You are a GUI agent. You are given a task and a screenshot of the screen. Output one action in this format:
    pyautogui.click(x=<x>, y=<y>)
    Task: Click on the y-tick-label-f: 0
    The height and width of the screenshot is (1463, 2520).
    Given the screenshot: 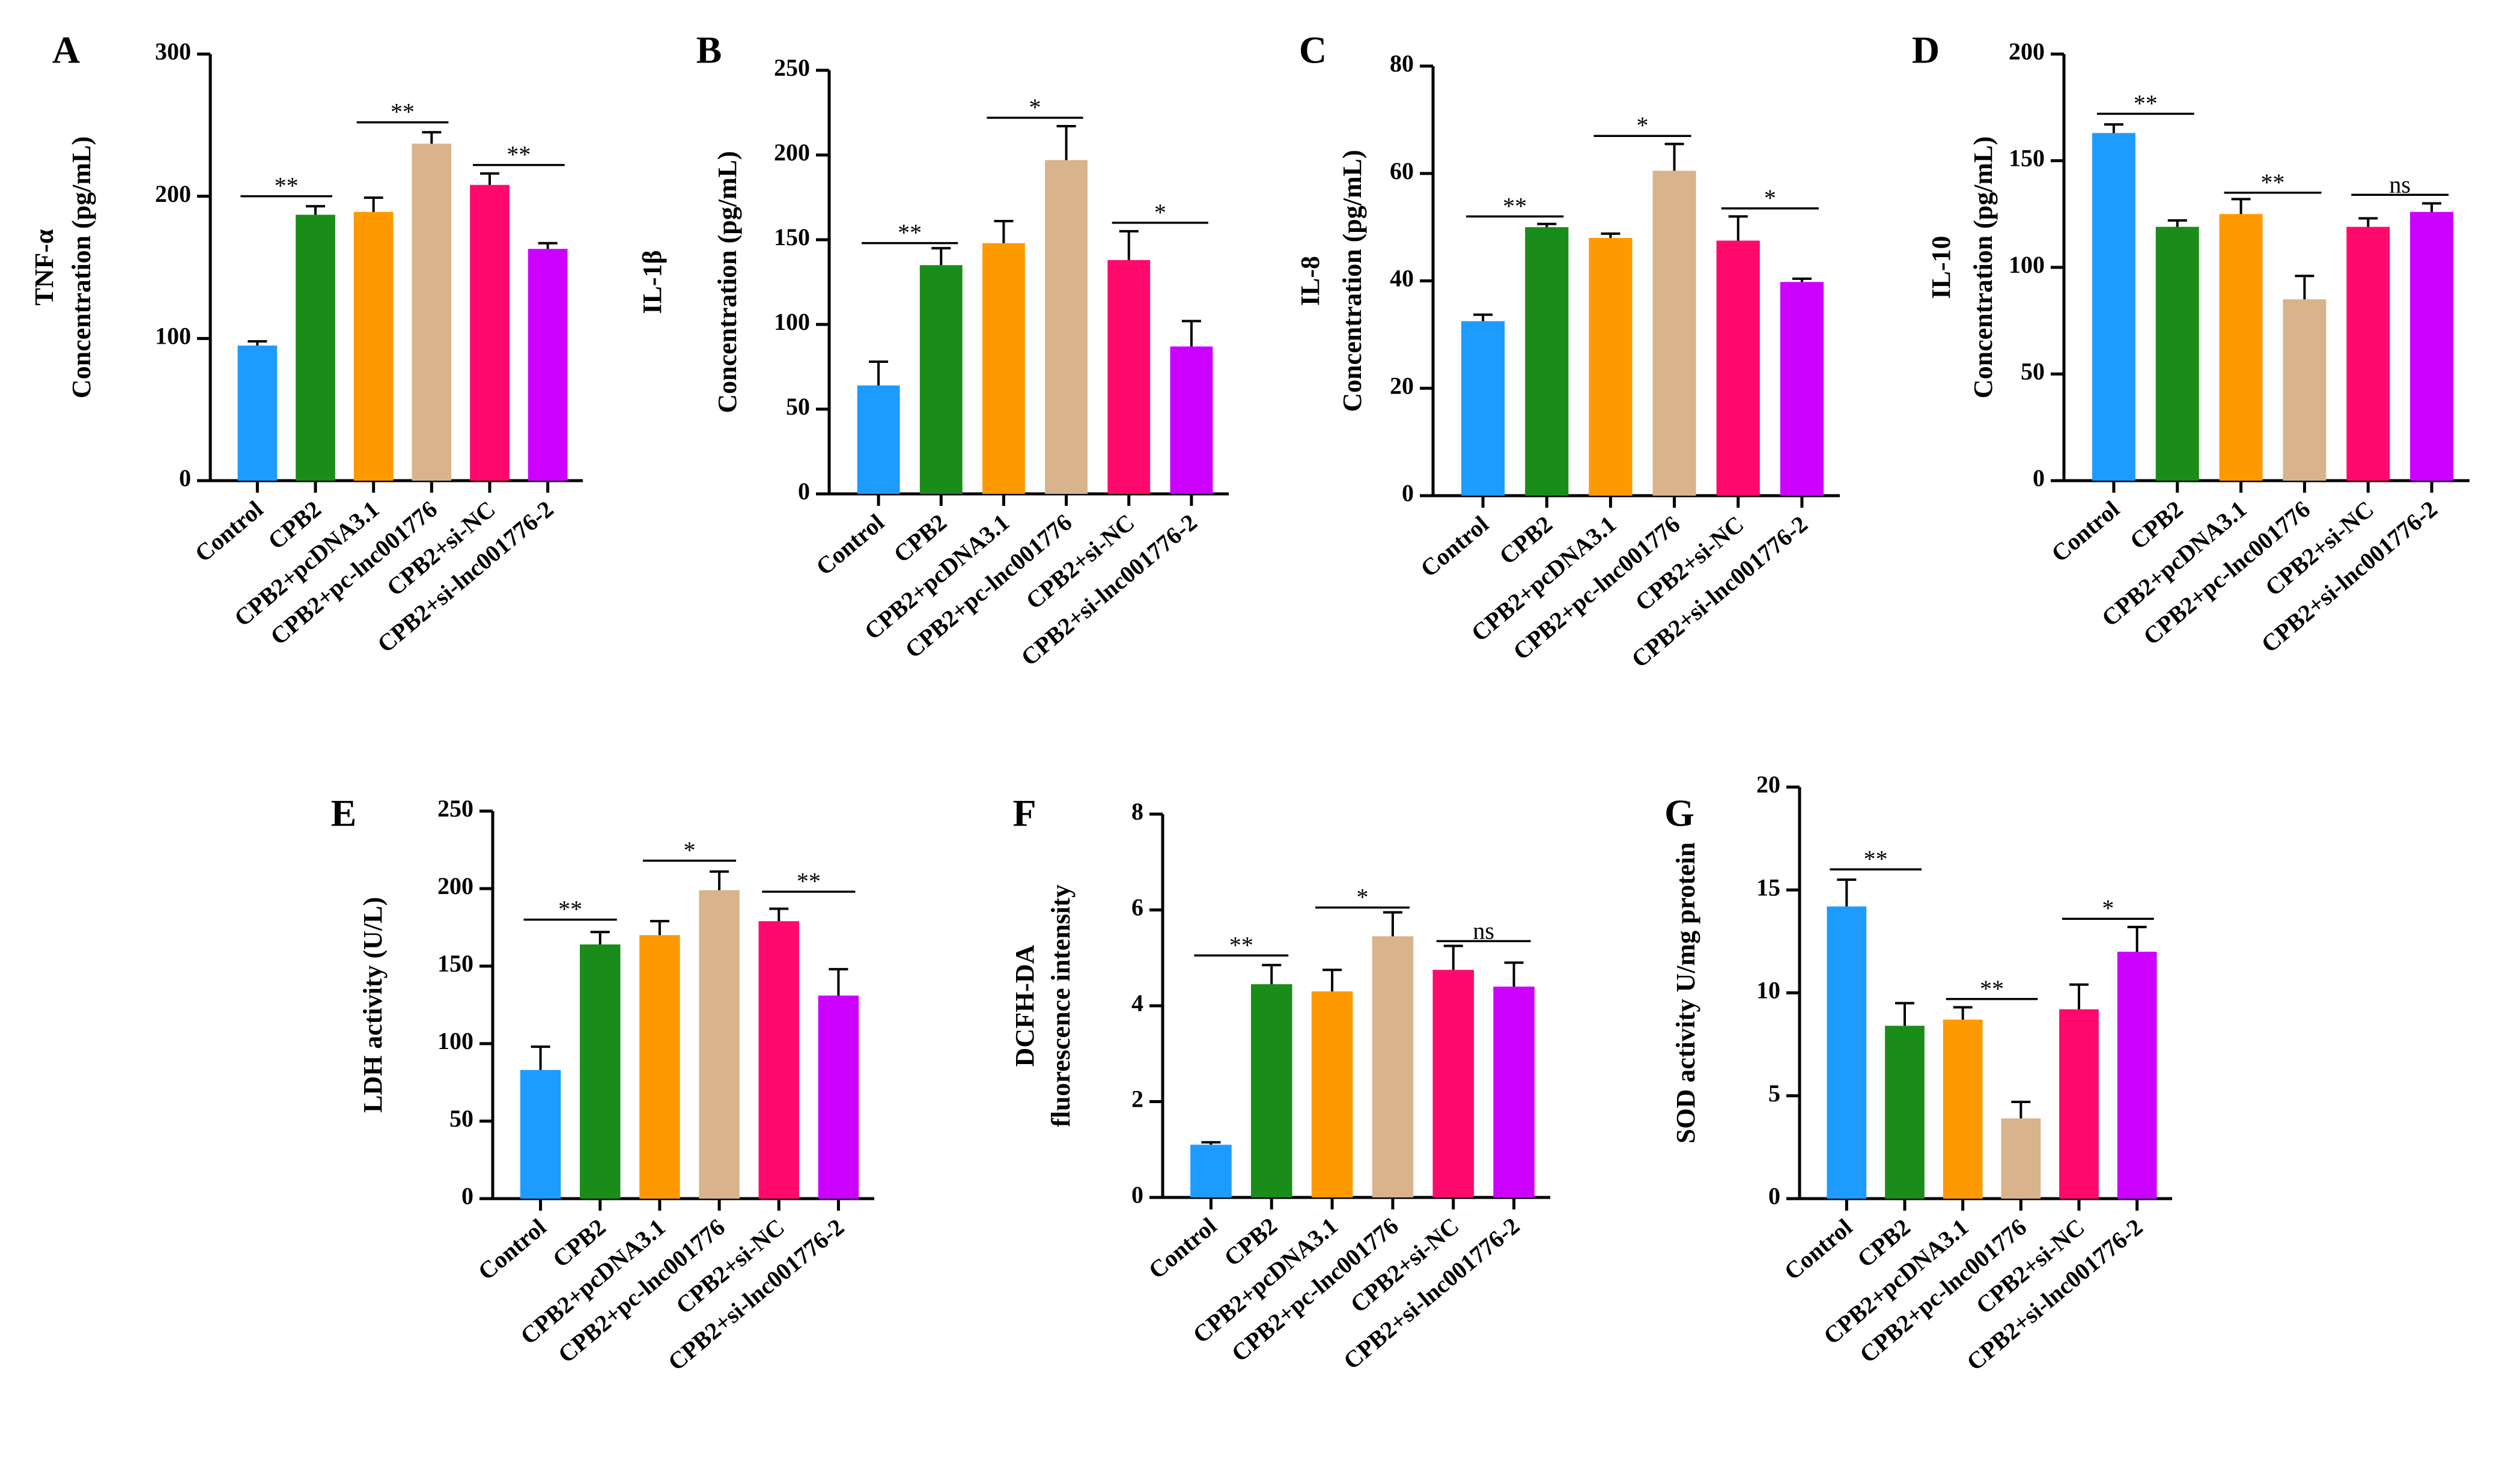 What is the action you would take?
    pyautogui.click(x=1137, y=1195)
    